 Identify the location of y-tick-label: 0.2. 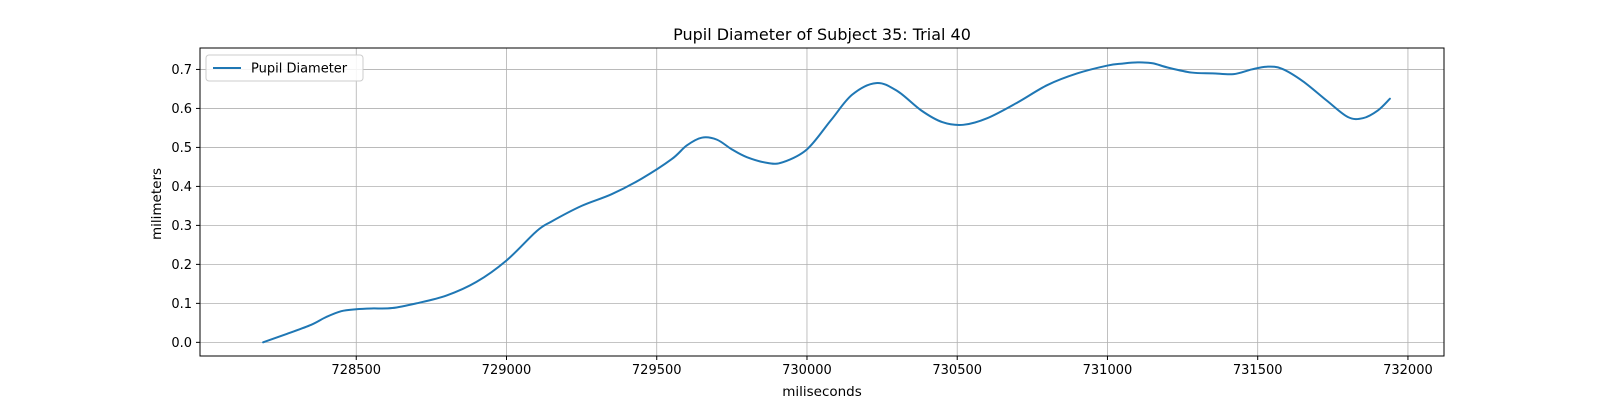
(181, 265).